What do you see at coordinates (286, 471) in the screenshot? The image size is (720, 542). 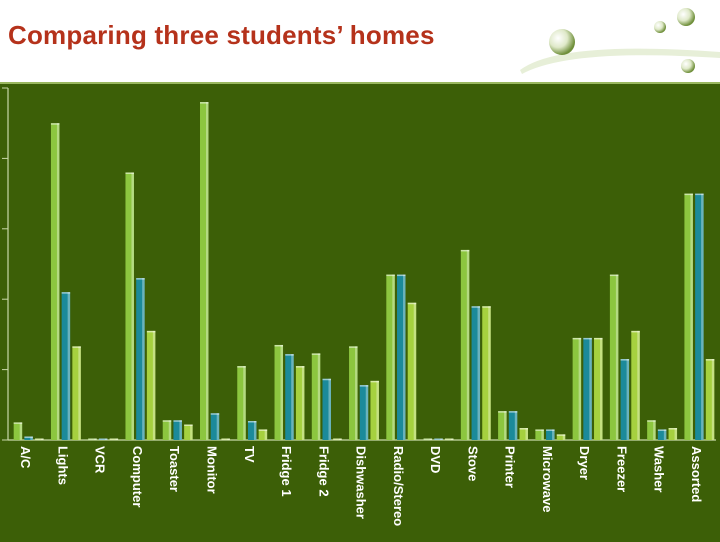 I see `x-tick-label: Fridge 1` at bounding box center [286, 471].